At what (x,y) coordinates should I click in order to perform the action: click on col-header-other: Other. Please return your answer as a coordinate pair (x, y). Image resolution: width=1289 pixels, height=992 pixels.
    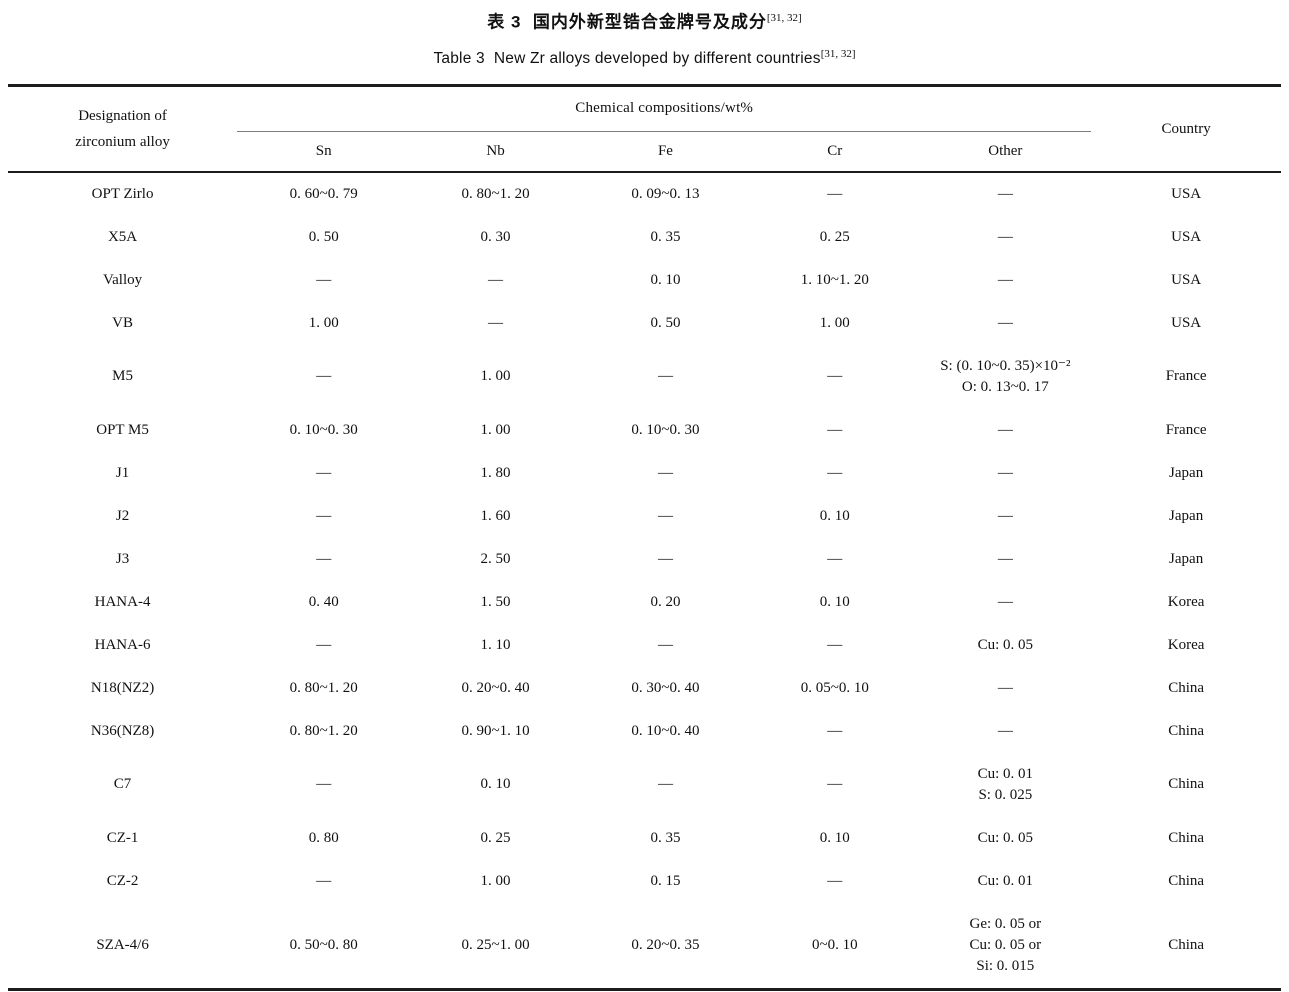
    Looking at the image, I should click on (1005, 150).